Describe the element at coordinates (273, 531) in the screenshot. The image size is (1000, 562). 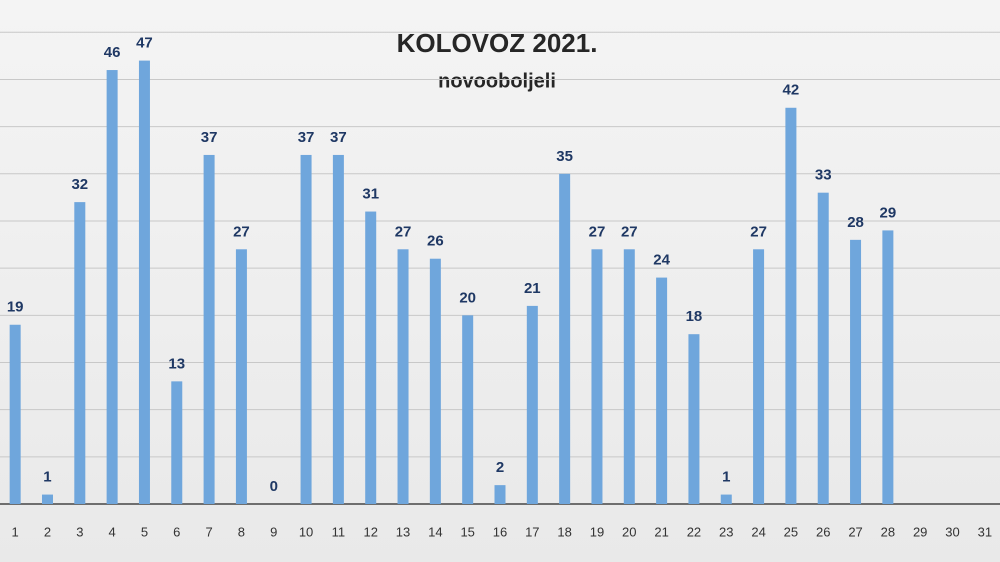
I see `x-tick-label: 9` at that location.